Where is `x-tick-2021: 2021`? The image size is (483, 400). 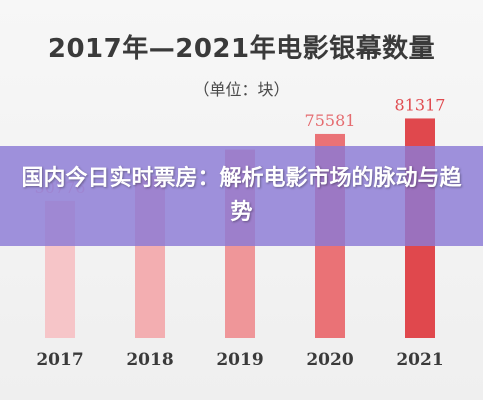
x-tick-2021: 2021 is located at coordinates (419, 360).